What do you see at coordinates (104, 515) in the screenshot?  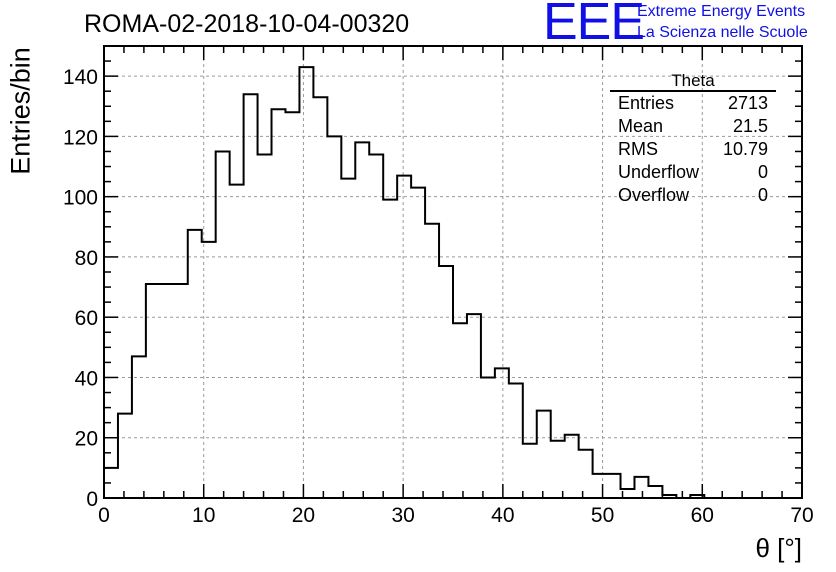 I see `x-tick-label: 0` at bounding box center [104, 515].